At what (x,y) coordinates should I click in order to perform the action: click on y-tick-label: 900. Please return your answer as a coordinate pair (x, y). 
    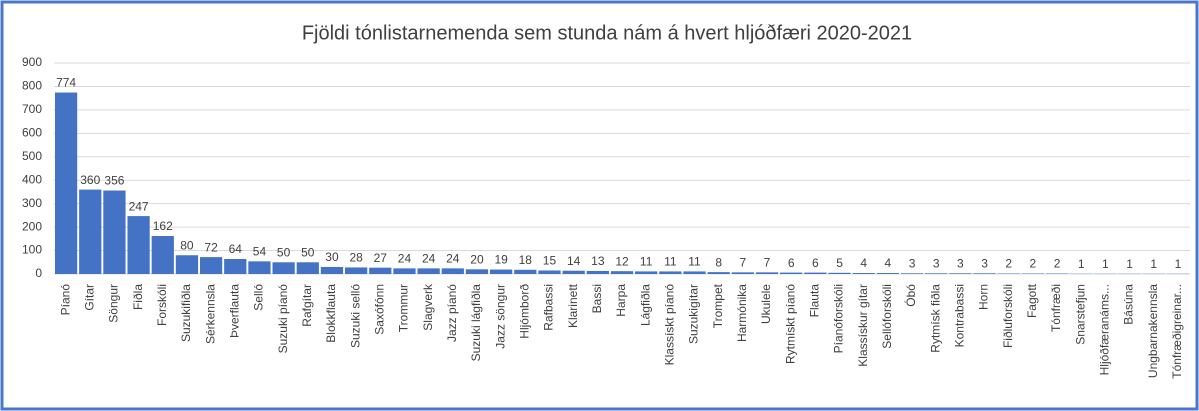
    Looking at the image, I should click on (32, 62).